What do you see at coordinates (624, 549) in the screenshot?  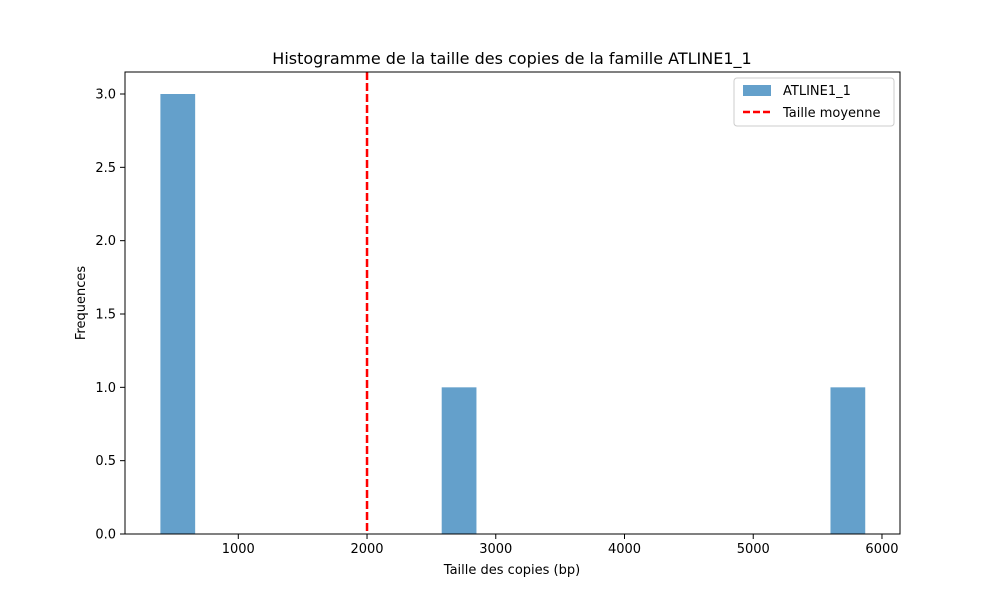 I see `x-tick-label: 4000` at bounding box center [624, 549].